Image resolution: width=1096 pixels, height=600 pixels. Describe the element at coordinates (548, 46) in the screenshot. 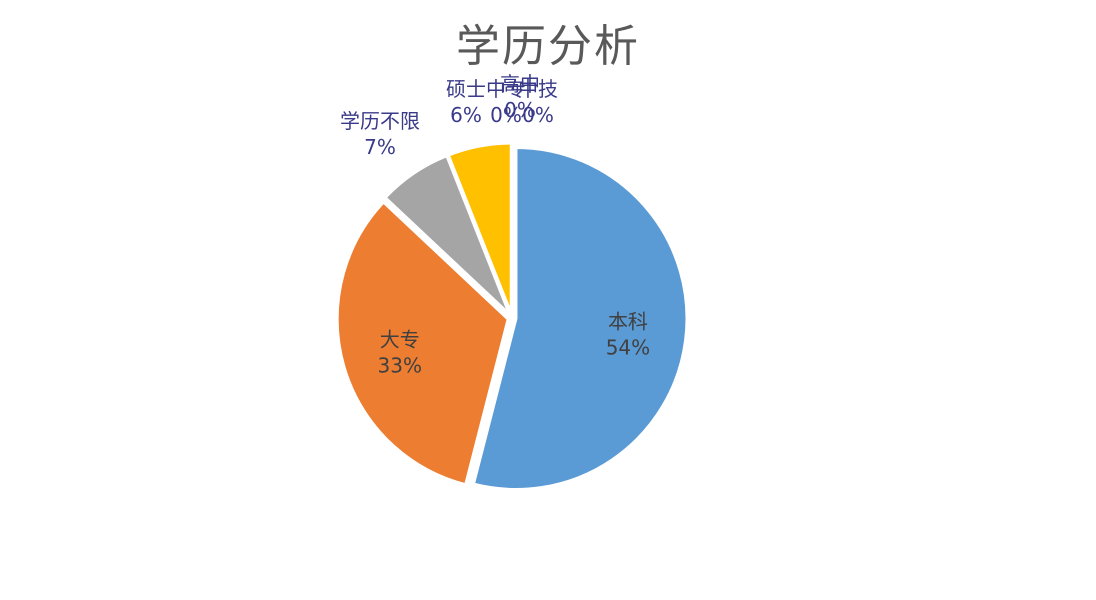

I see `chart-title: 学历分析` at that location.